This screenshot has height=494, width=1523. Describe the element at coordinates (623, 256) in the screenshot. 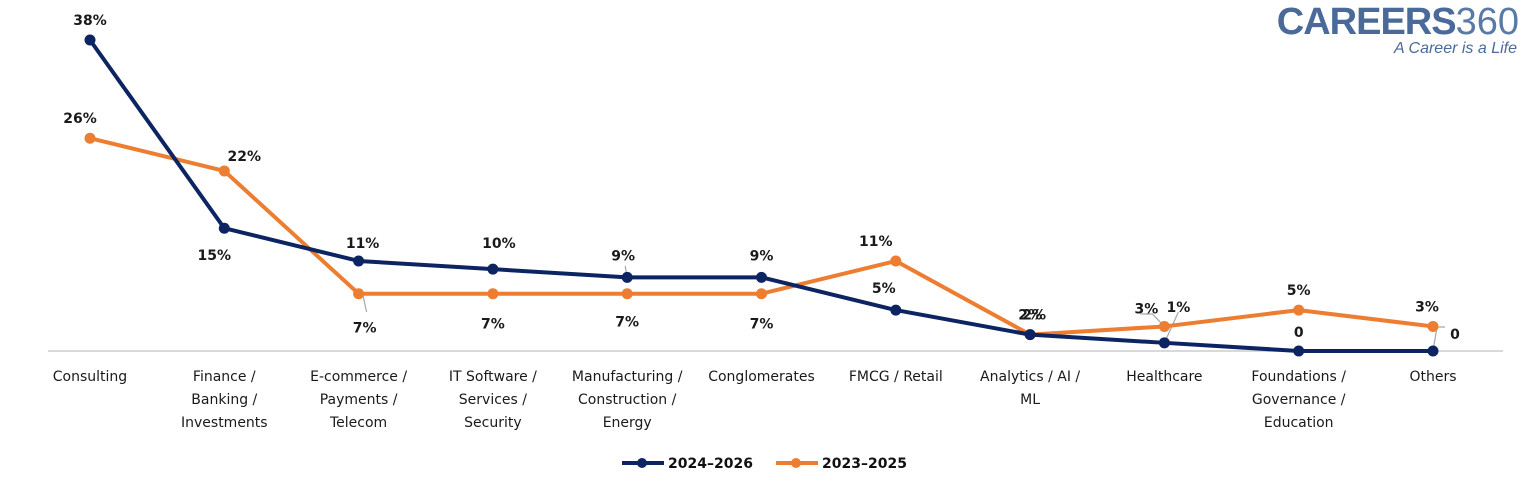

I see `data-label-0-4: 9%` at that location.